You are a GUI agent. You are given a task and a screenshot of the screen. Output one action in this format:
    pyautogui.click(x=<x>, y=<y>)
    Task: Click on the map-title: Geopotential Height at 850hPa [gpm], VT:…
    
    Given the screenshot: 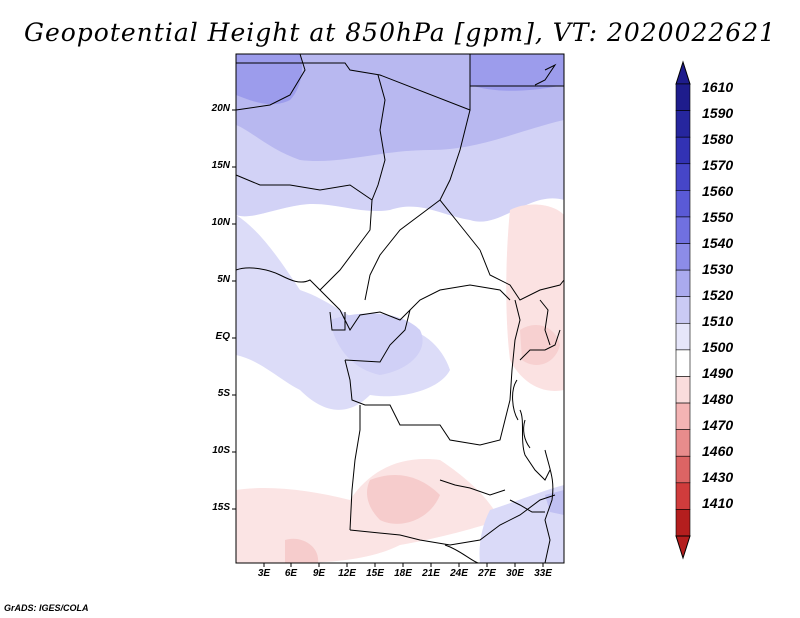 What is the action you would take?
    pyautogui.click(x=400, y=32)
    